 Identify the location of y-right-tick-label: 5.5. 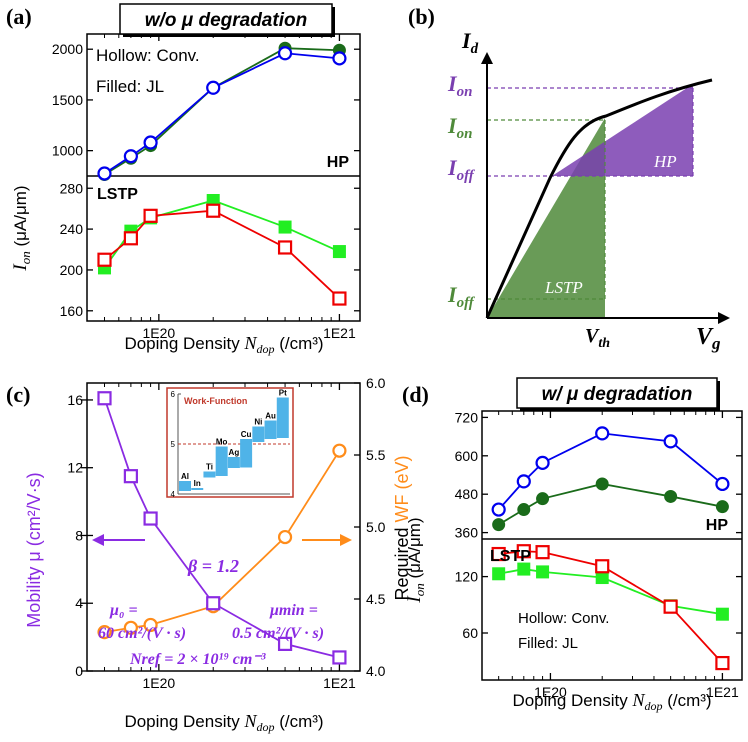
(376, 455).